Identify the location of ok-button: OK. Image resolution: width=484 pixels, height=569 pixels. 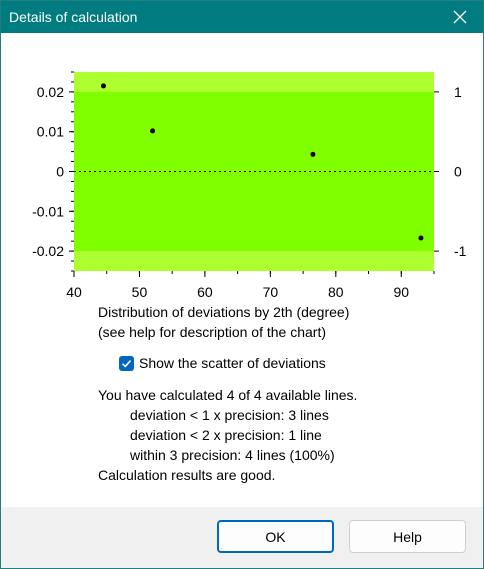
(275, 536).